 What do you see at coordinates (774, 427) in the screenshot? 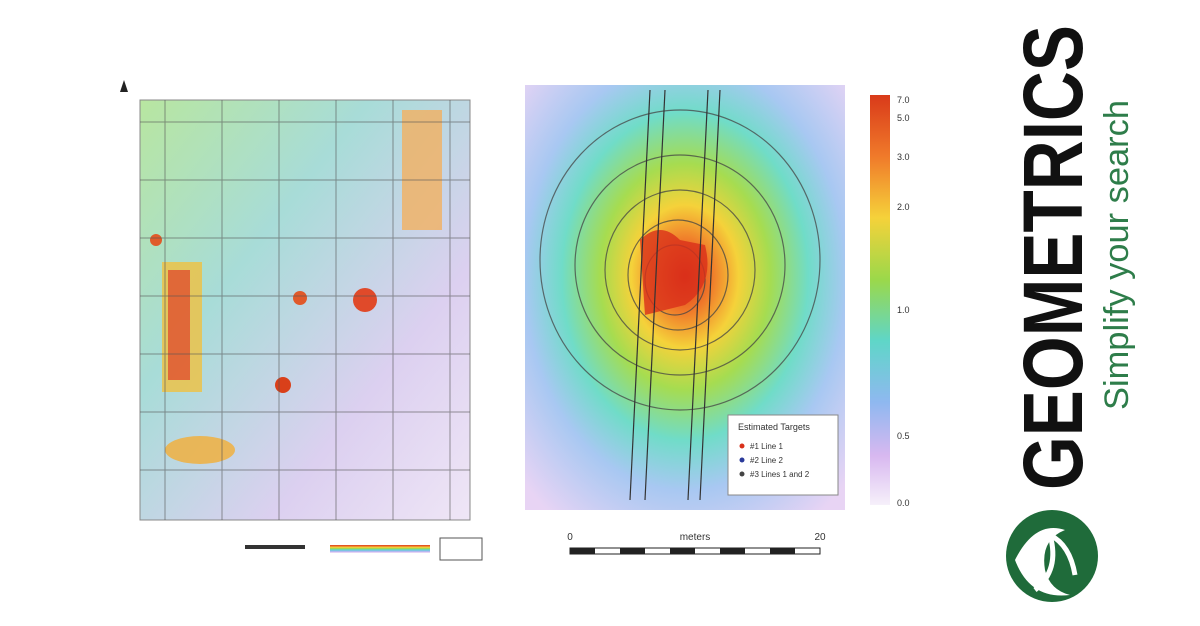
I see `legend-title: Estimated Targets` at bounding box center [774, 427].